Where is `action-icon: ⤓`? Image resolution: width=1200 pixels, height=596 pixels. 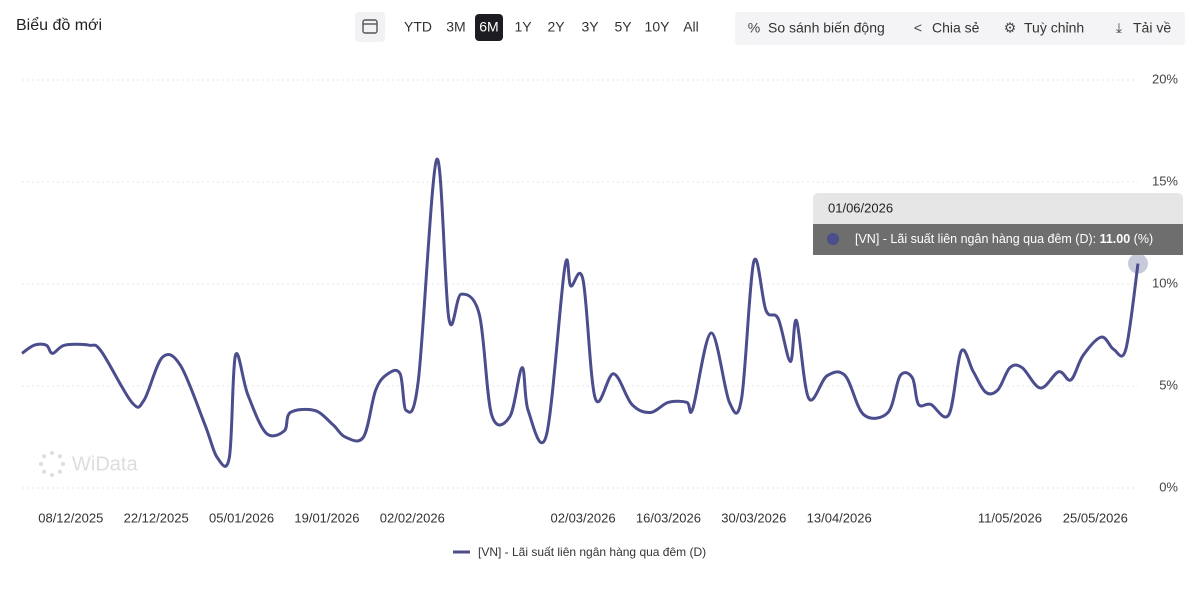
action-icon: ⤓ is located at coordinates (1119, 28).